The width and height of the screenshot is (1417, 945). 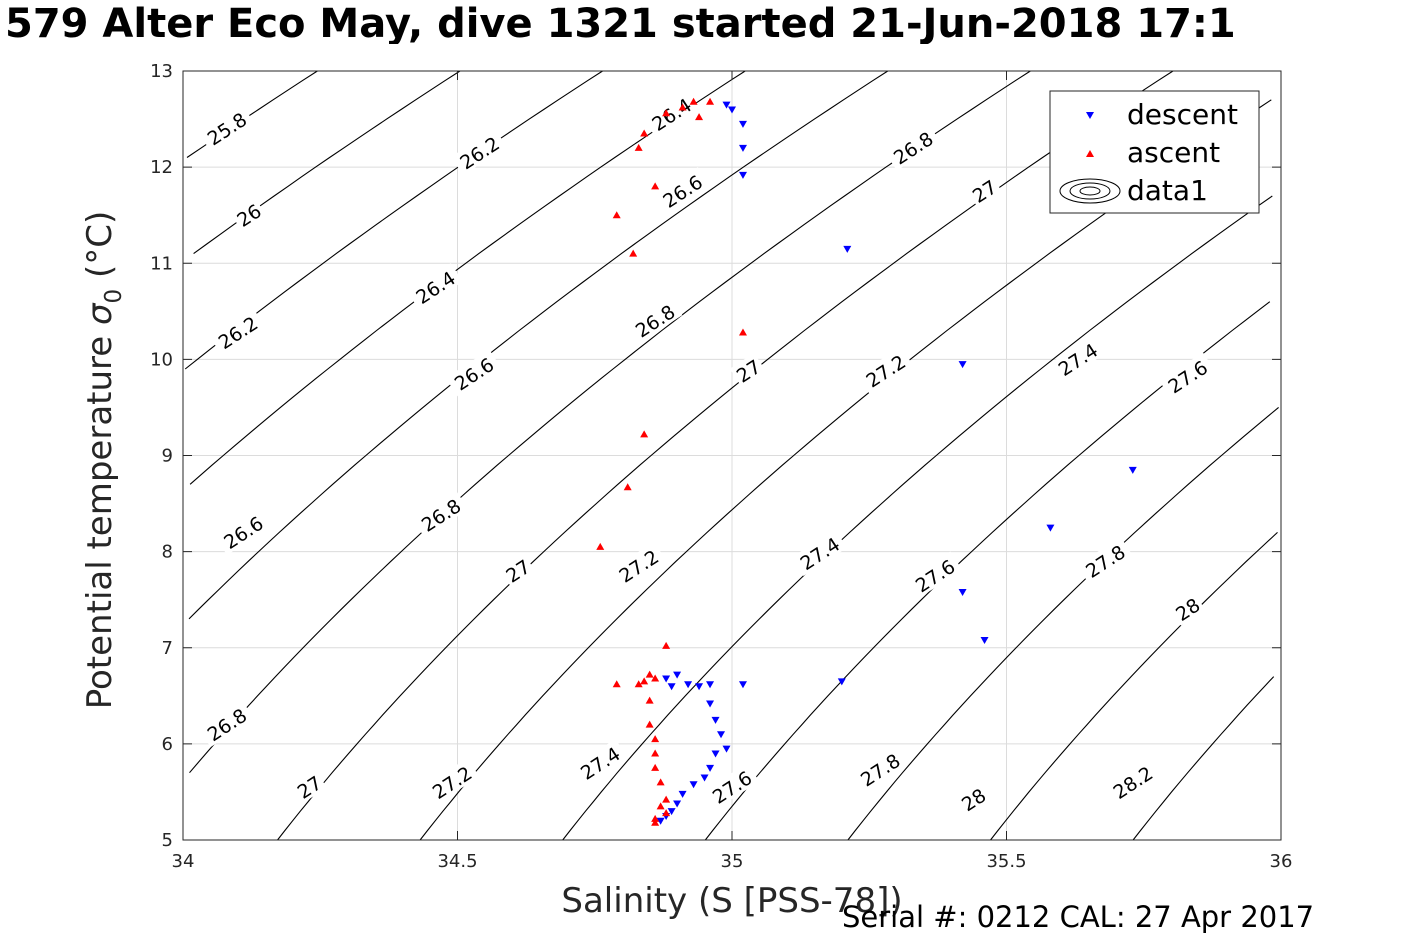 I want to click on y-tick-label: 5, so click(x=167, y=840).